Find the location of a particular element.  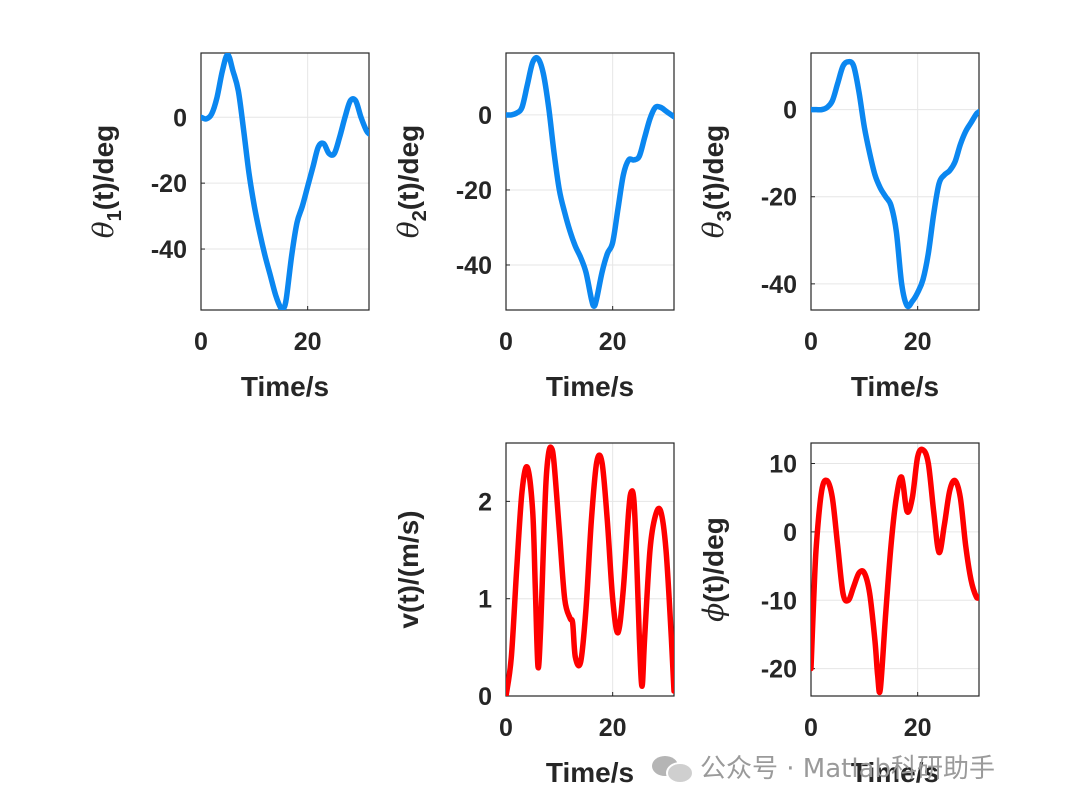

y-tick-label: 10 is located at coordinates (783, 465).